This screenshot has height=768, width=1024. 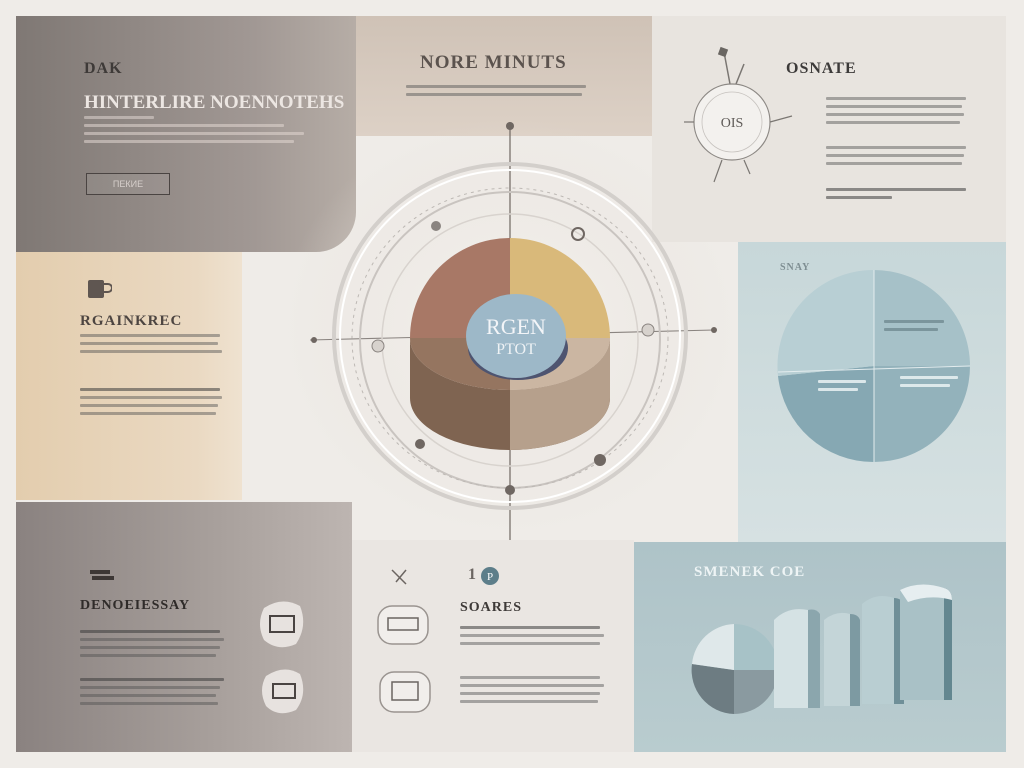 What do you see at coordinates (821, 68) in the screenshot?
I see `top-right-title: OSNATE` at bounding box center [821, 68].